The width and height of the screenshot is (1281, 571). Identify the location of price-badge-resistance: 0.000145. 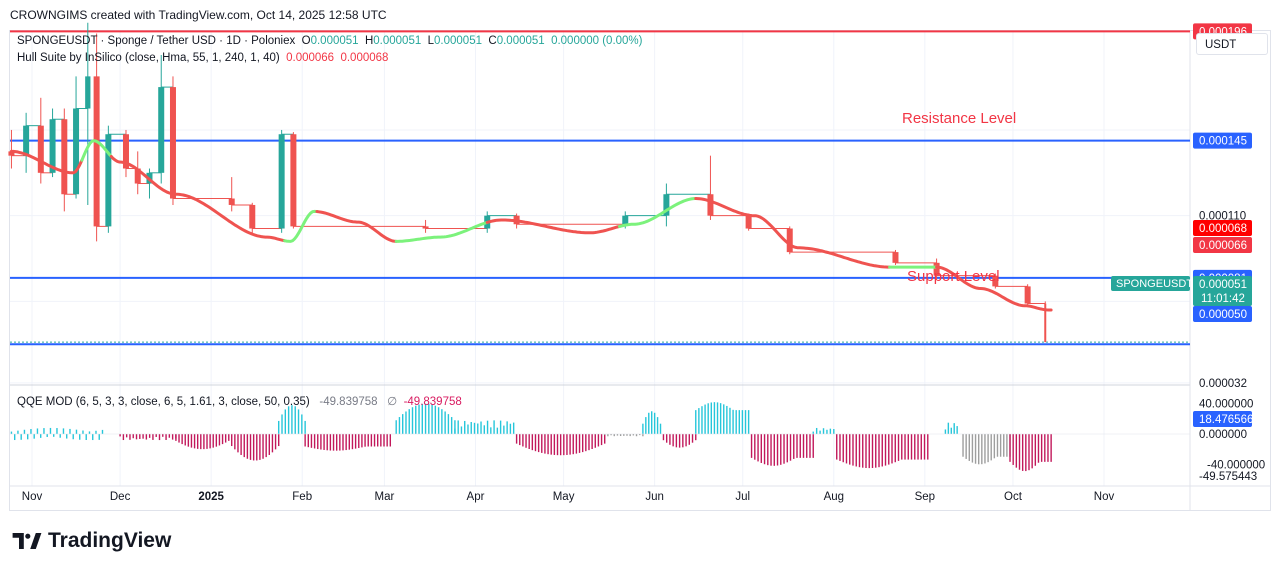
(1222, 140).